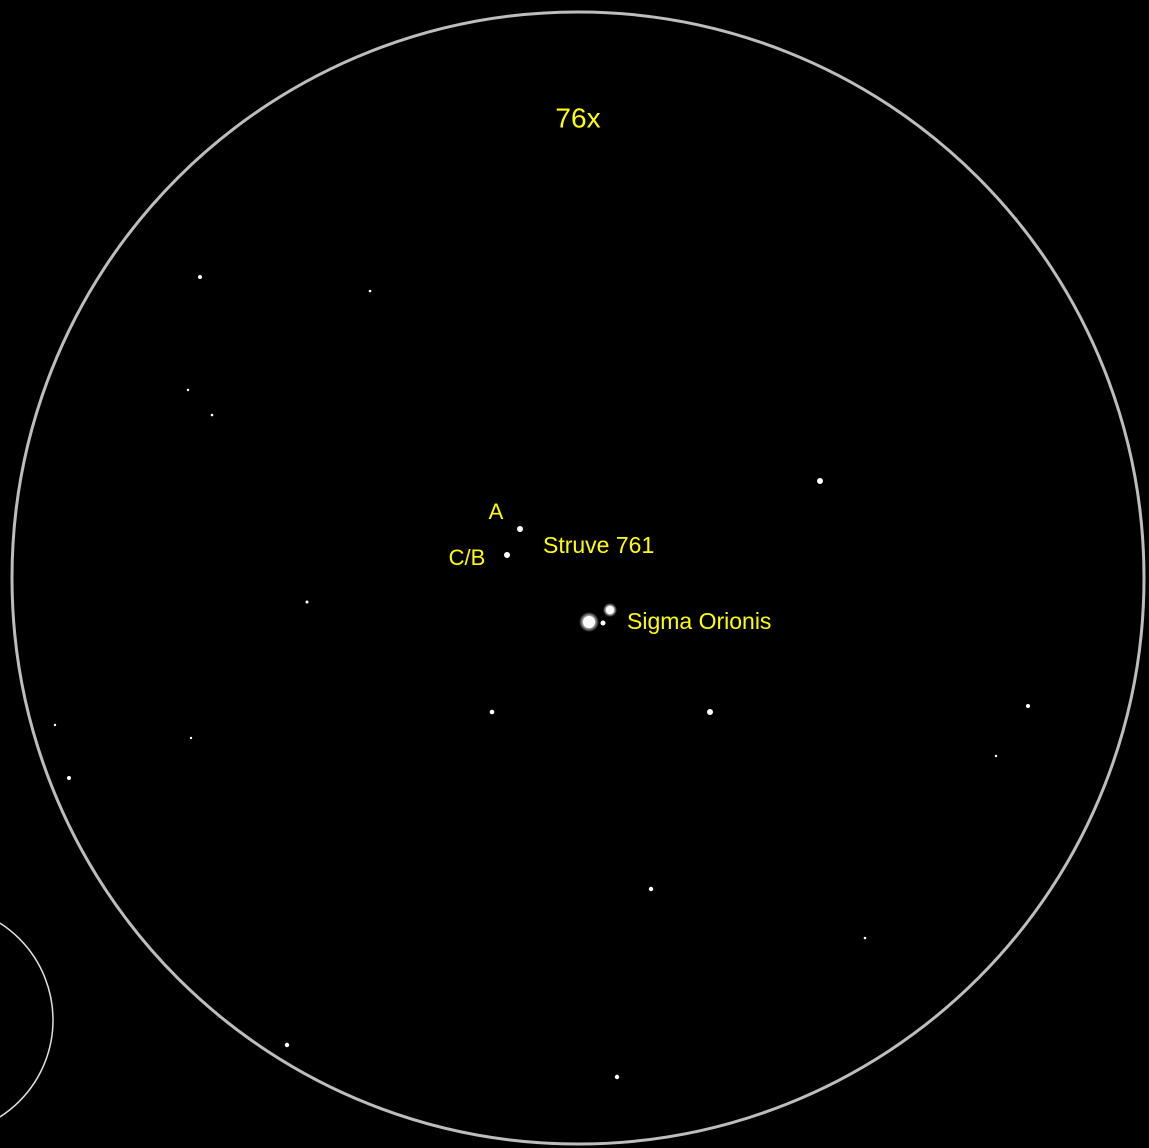 Image resolution: width=1149 pixels, height=1148 pixels. Describe the element at coordinates (496, 511) in the screenshot. I see `star-label: A` at that location.